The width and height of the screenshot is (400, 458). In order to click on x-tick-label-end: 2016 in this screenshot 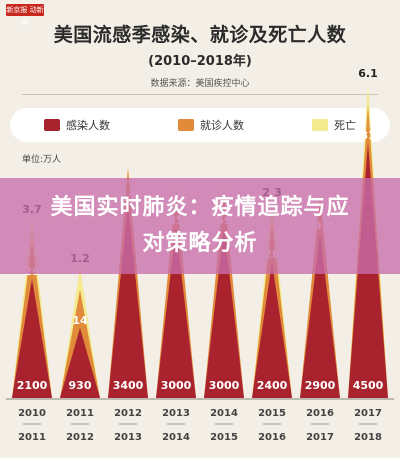, I will do `click(272, 437)`.